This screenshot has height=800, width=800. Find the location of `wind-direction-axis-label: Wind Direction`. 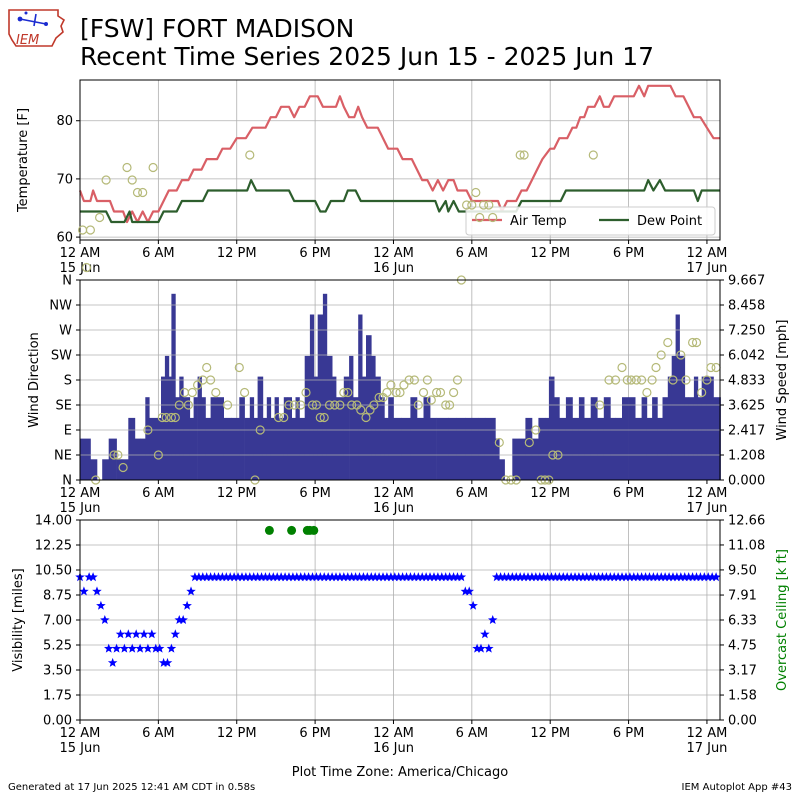

wind-direction-axis-label: Wind Direction is located at coordinates (34, 380).